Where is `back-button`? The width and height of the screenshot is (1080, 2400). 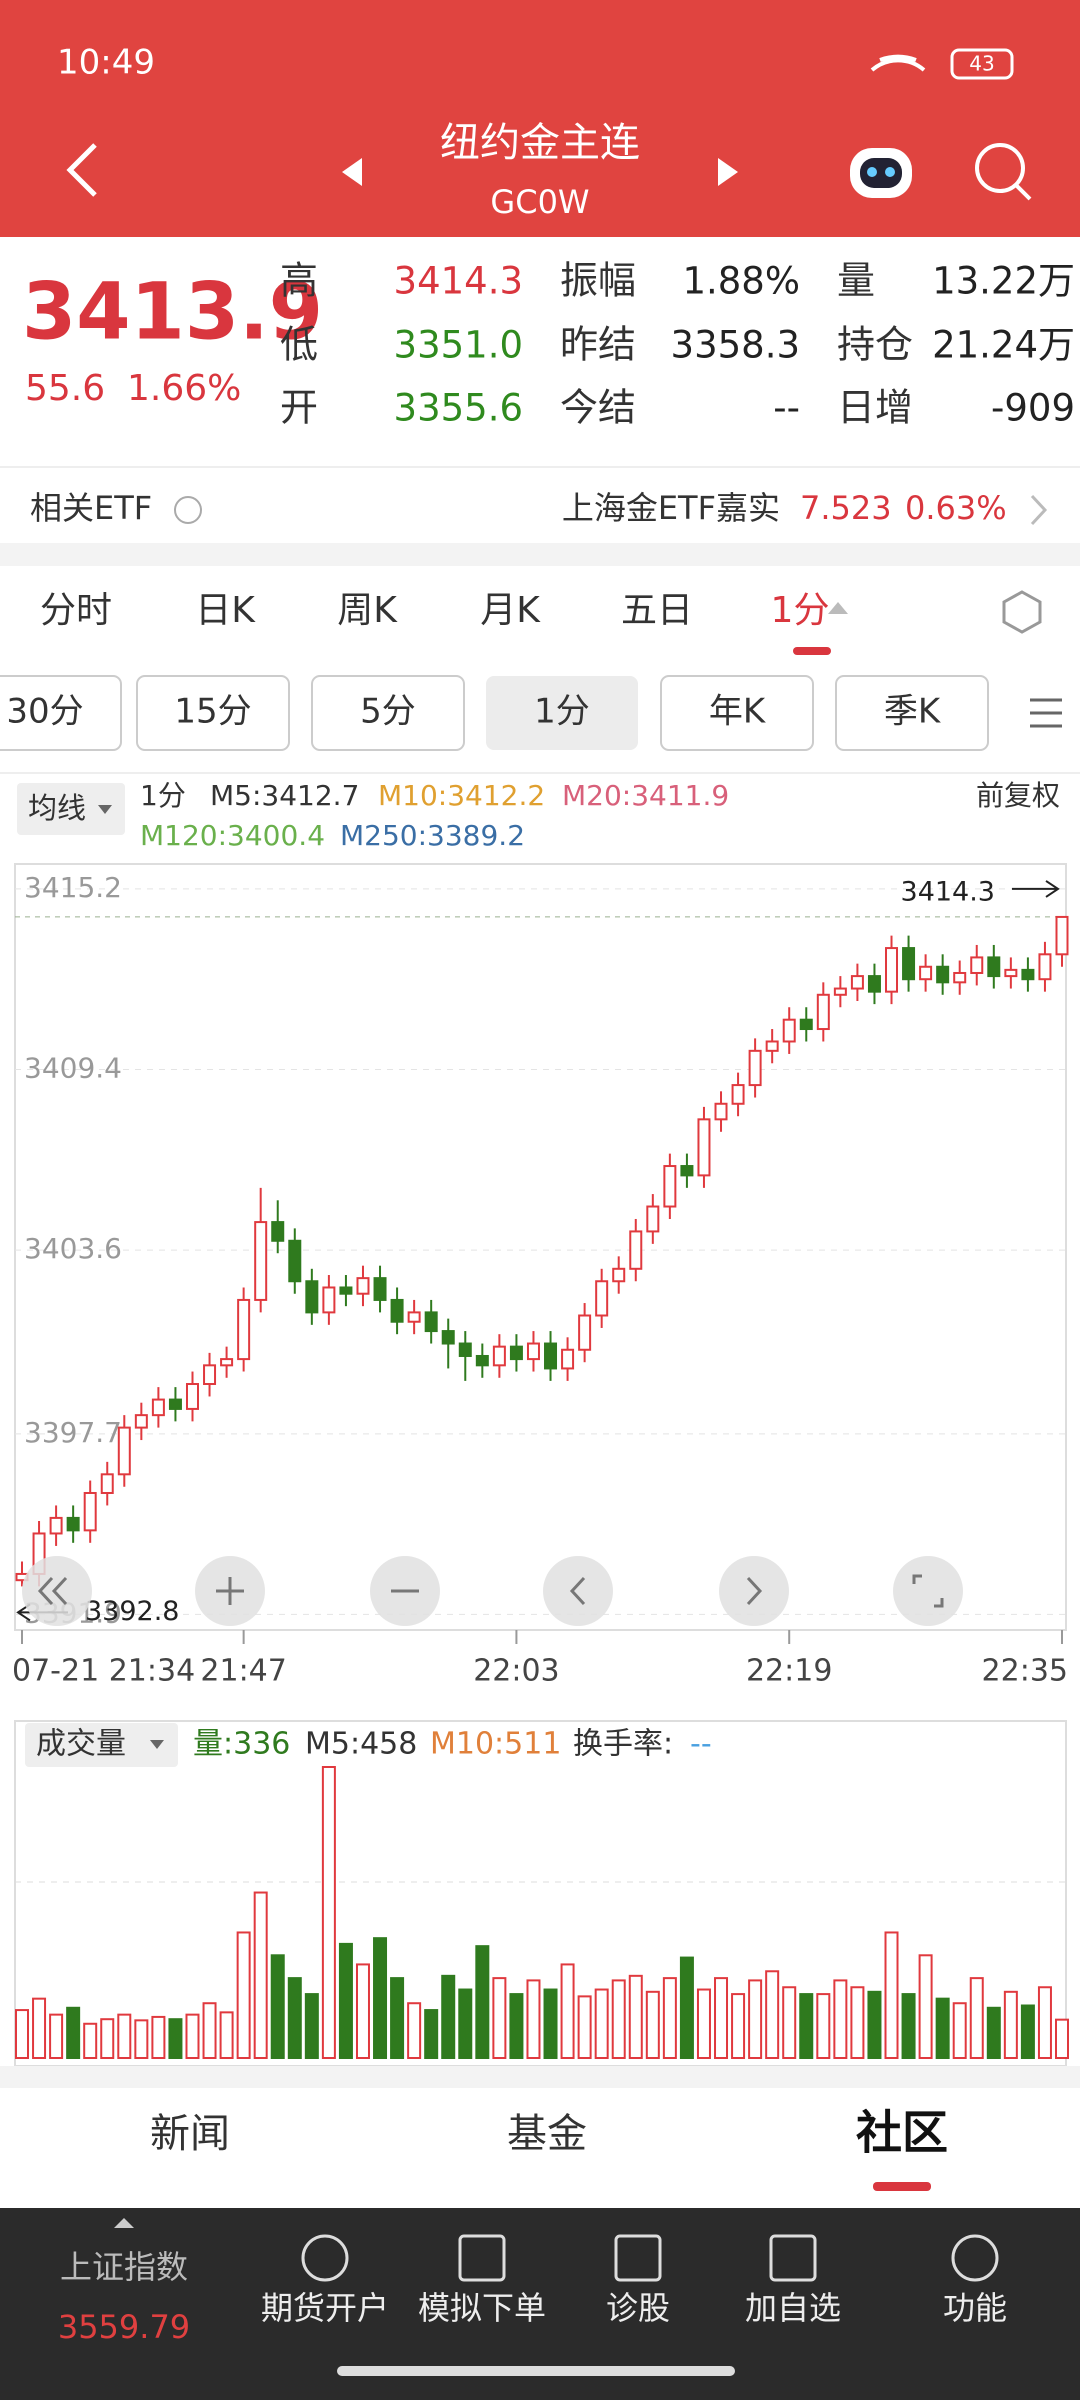 back-button is located at coordinates (81, 170).